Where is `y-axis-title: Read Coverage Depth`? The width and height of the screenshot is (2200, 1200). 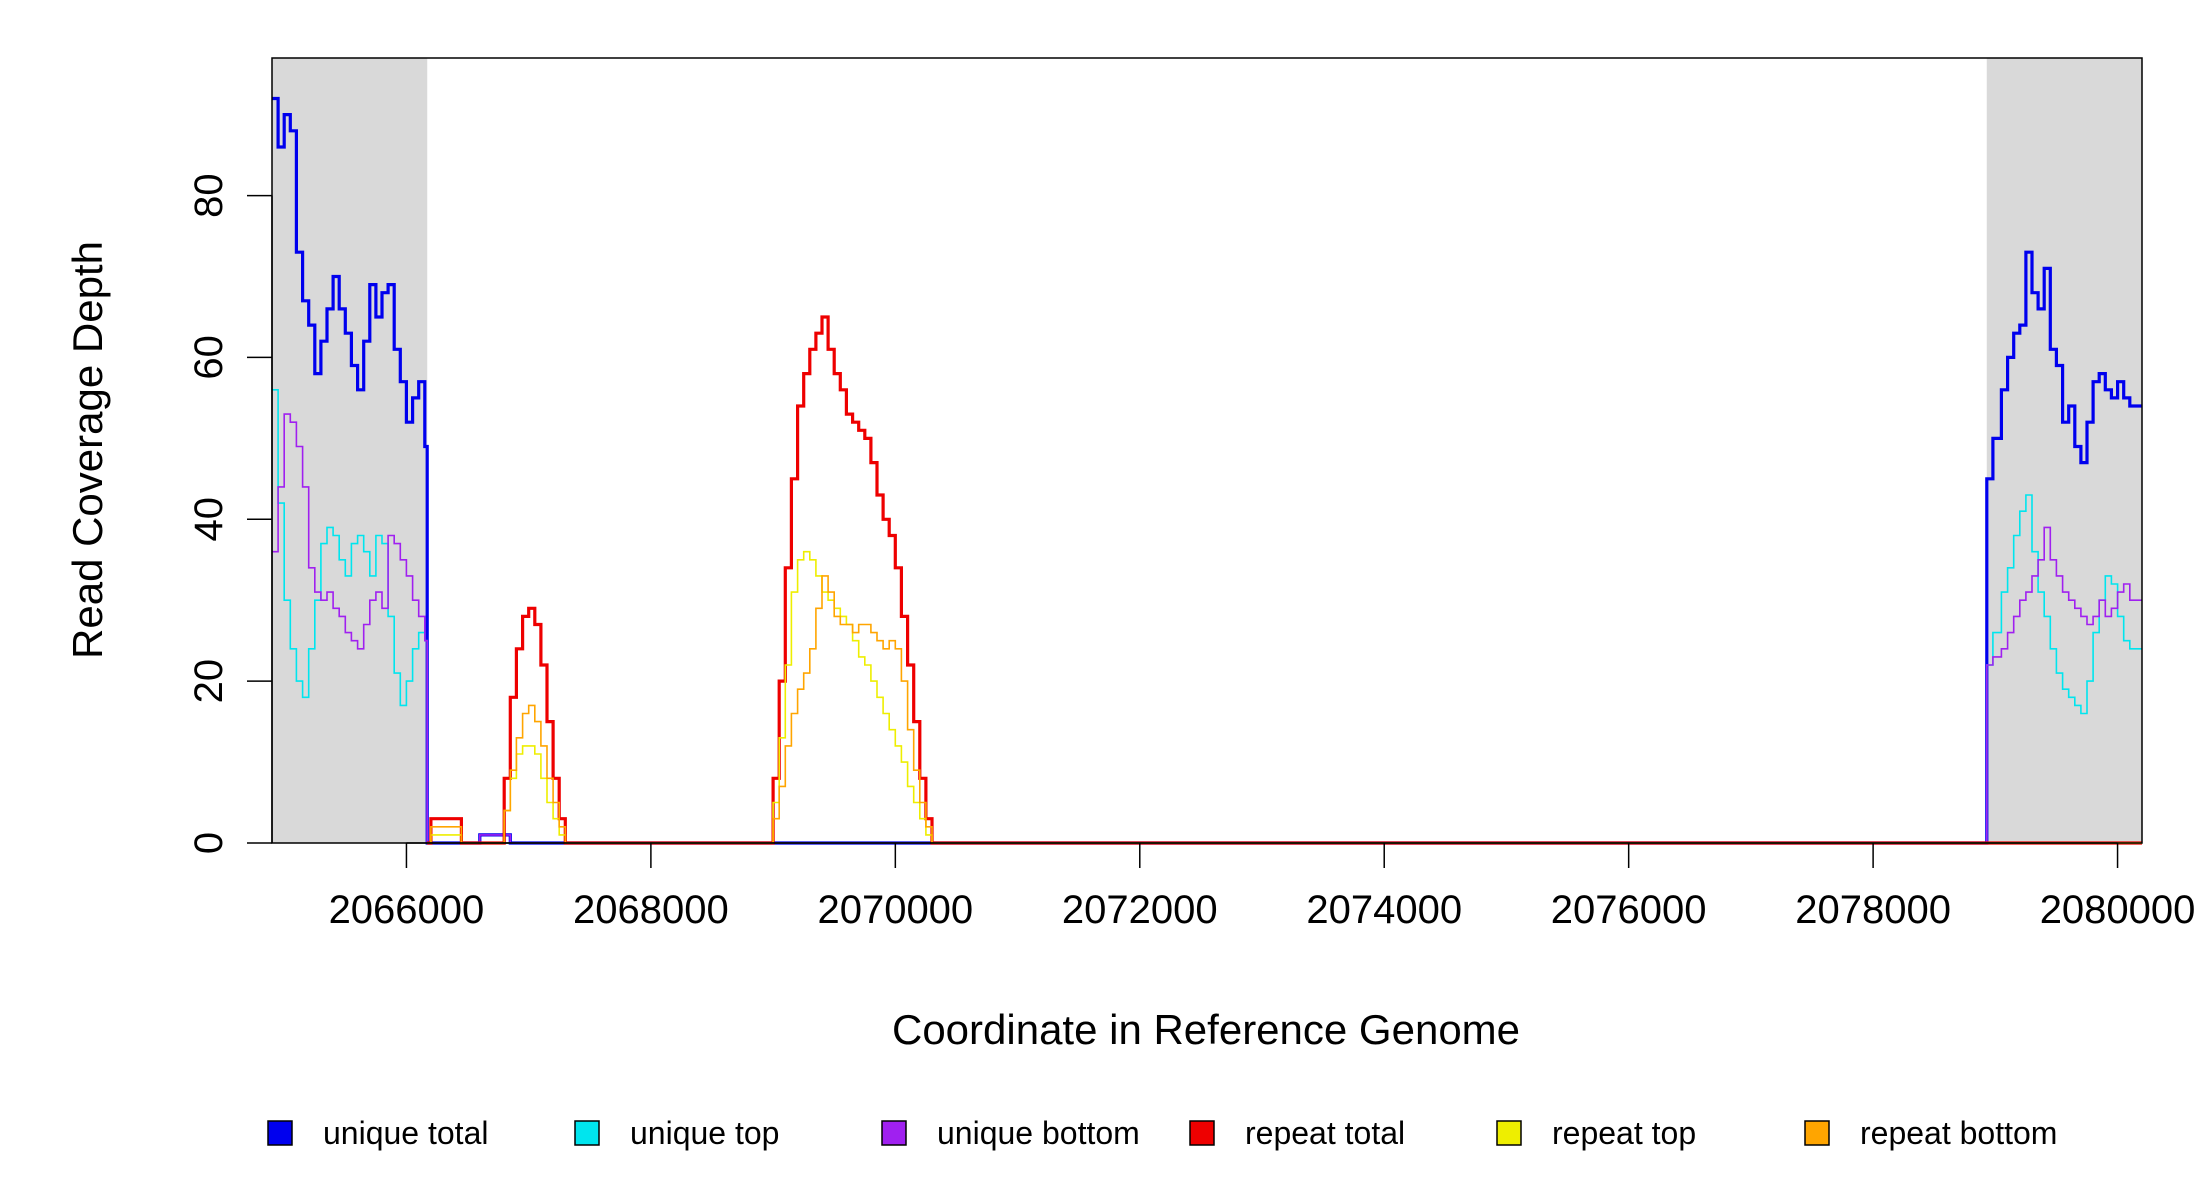 y-axis-title: Read Coverage Depth is located at coordinates (87, 450).